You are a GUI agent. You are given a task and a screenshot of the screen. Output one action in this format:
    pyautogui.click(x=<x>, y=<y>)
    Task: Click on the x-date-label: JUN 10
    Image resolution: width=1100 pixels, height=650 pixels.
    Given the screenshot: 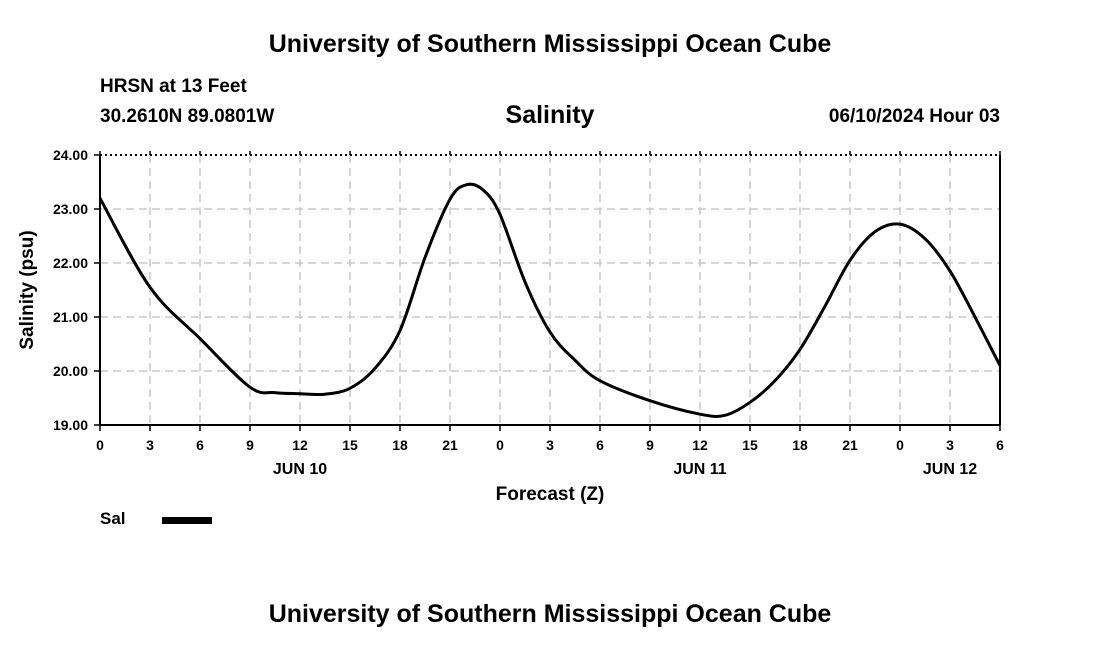 What is the action you would take?
    pyautogui.click(x=300, y=469)
    